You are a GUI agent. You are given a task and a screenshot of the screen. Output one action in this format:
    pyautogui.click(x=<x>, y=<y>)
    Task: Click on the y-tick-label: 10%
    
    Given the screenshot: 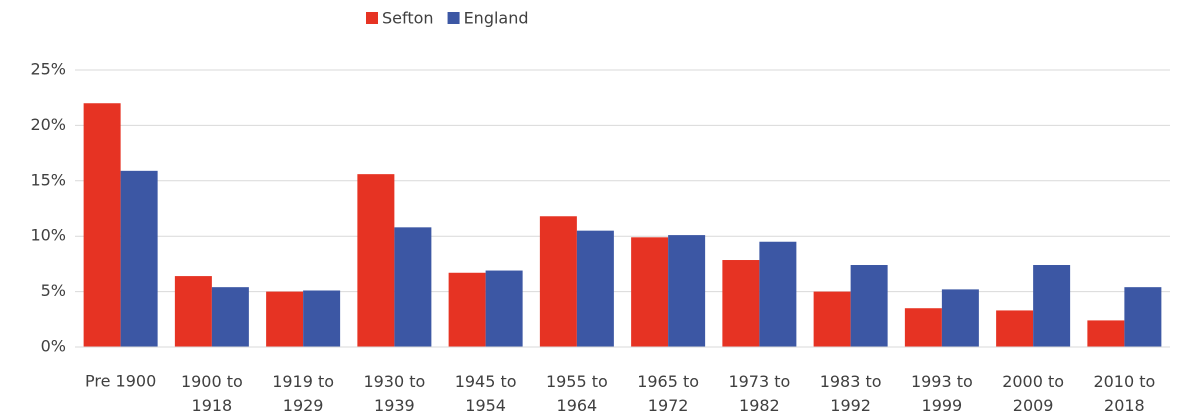 What is the action you would take?
    pyautogui.click(x=48, y=235)
    